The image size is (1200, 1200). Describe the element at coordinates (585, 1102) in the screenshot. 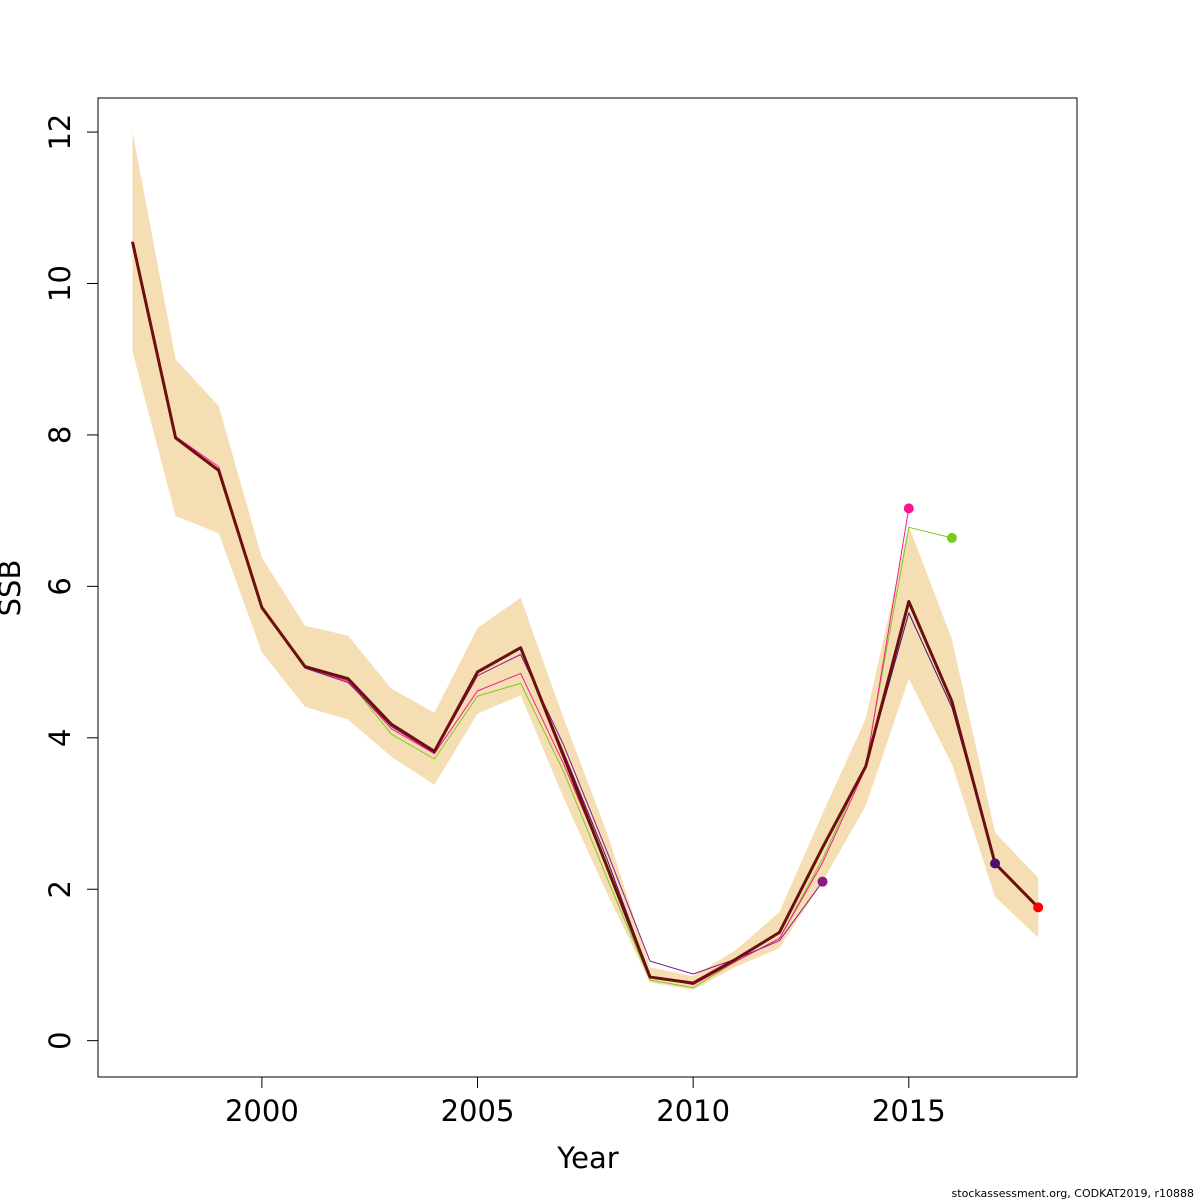

I see `x-axis: 2000 2005 2010 2015` at that location.